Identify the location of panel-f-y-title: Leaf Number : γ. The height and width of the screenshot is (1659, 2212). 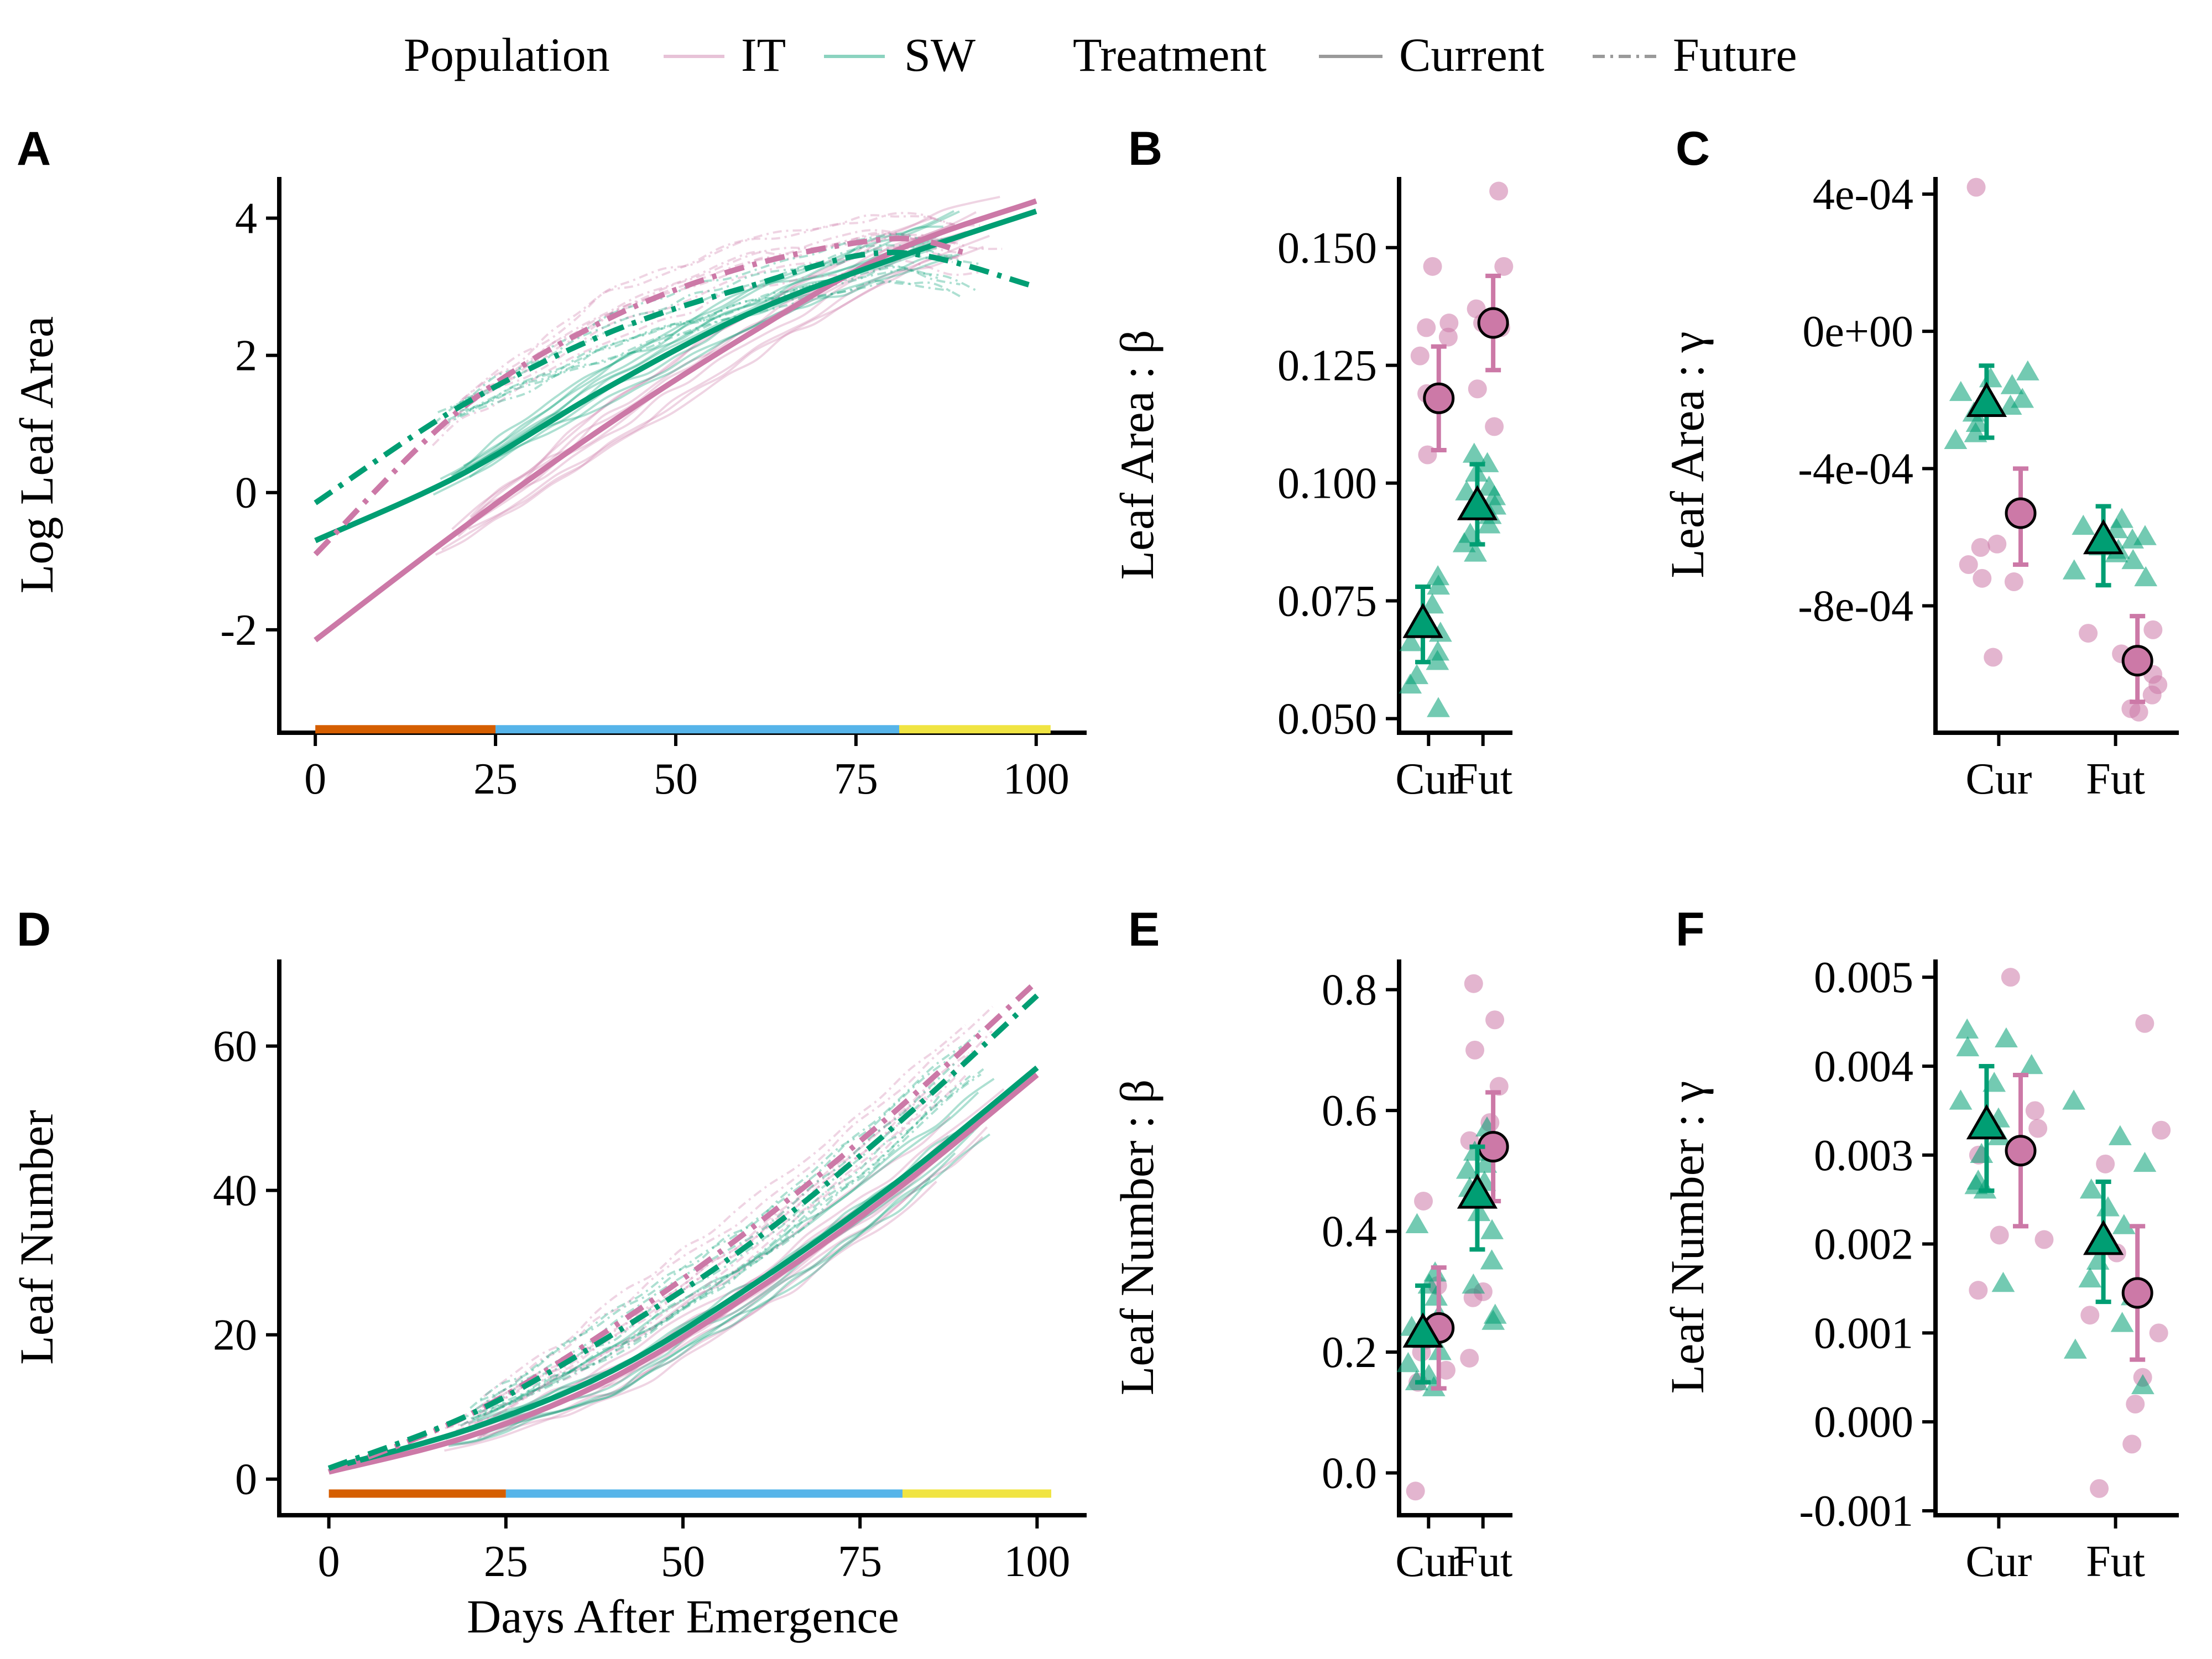
(1687, 1237).